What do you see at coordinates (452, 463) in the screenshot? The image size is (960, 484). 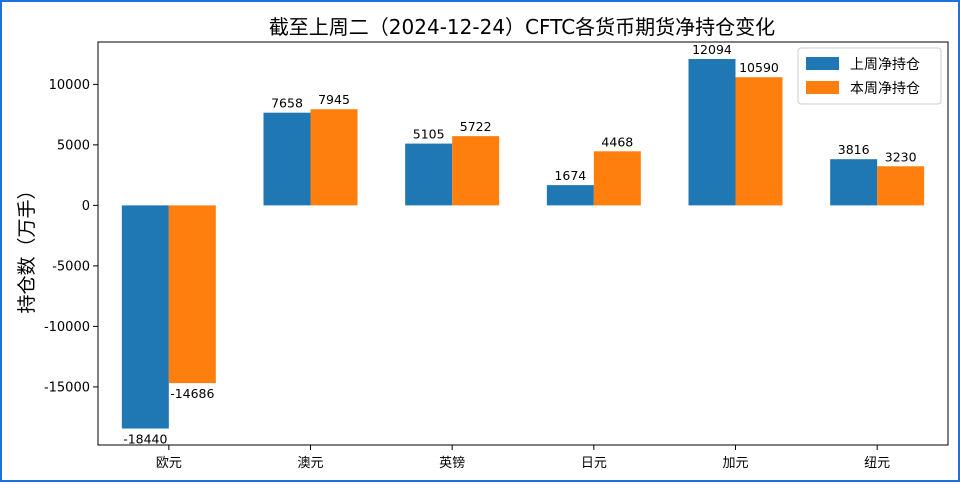 I see `x-tick-label: 英镑` at bounding box center [452, 463].